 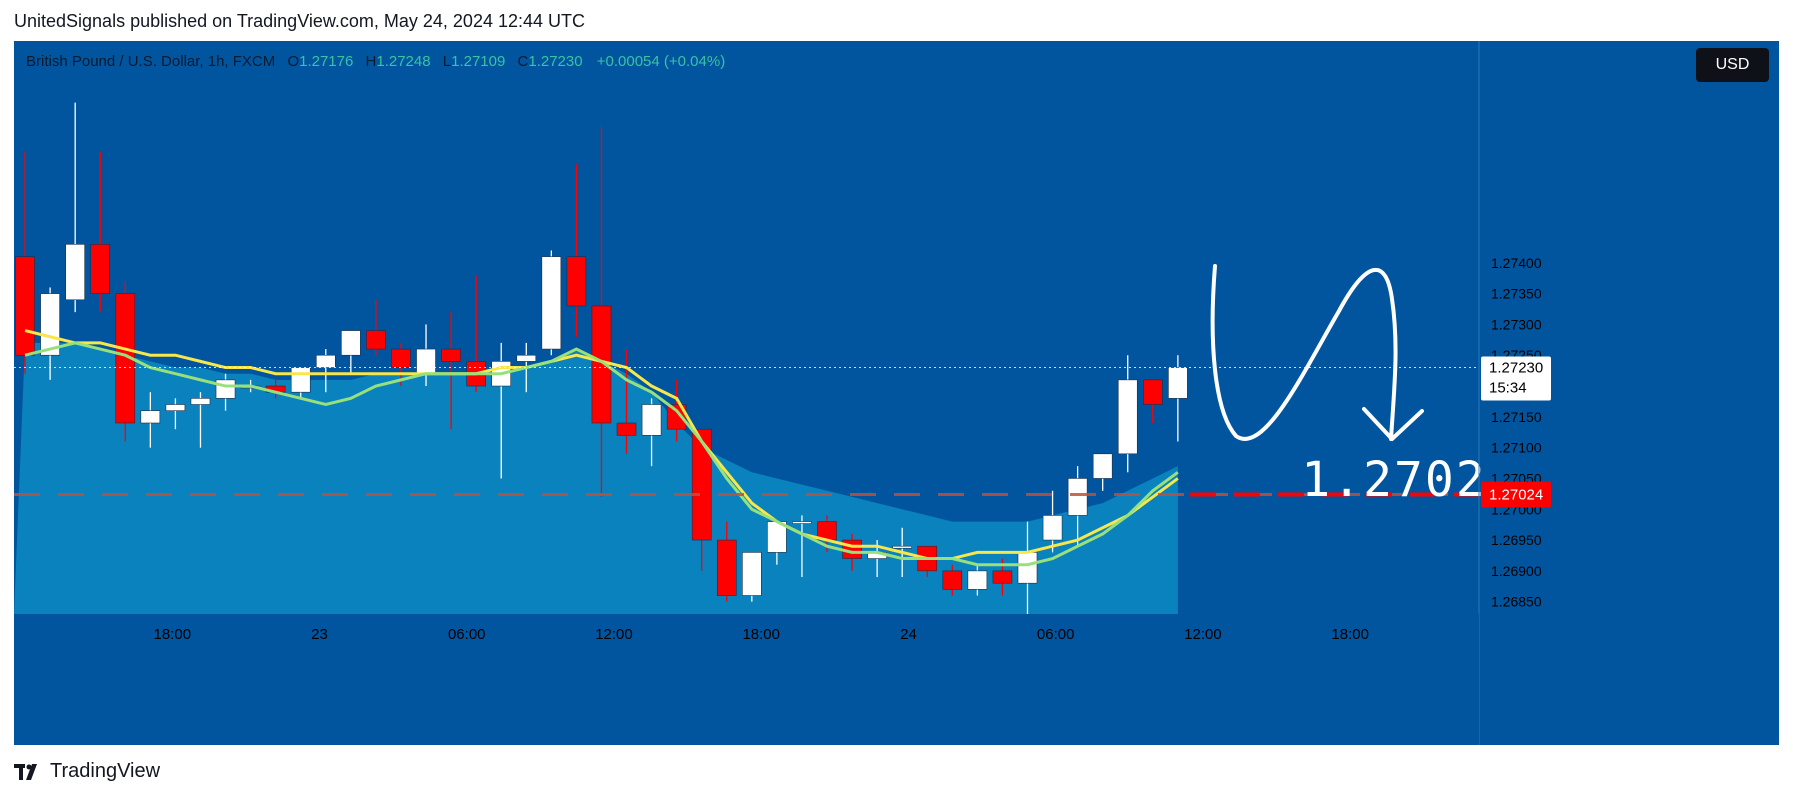 I want to click on price-axis-tick-label: 1.27350, so click(x=1516, y=294).